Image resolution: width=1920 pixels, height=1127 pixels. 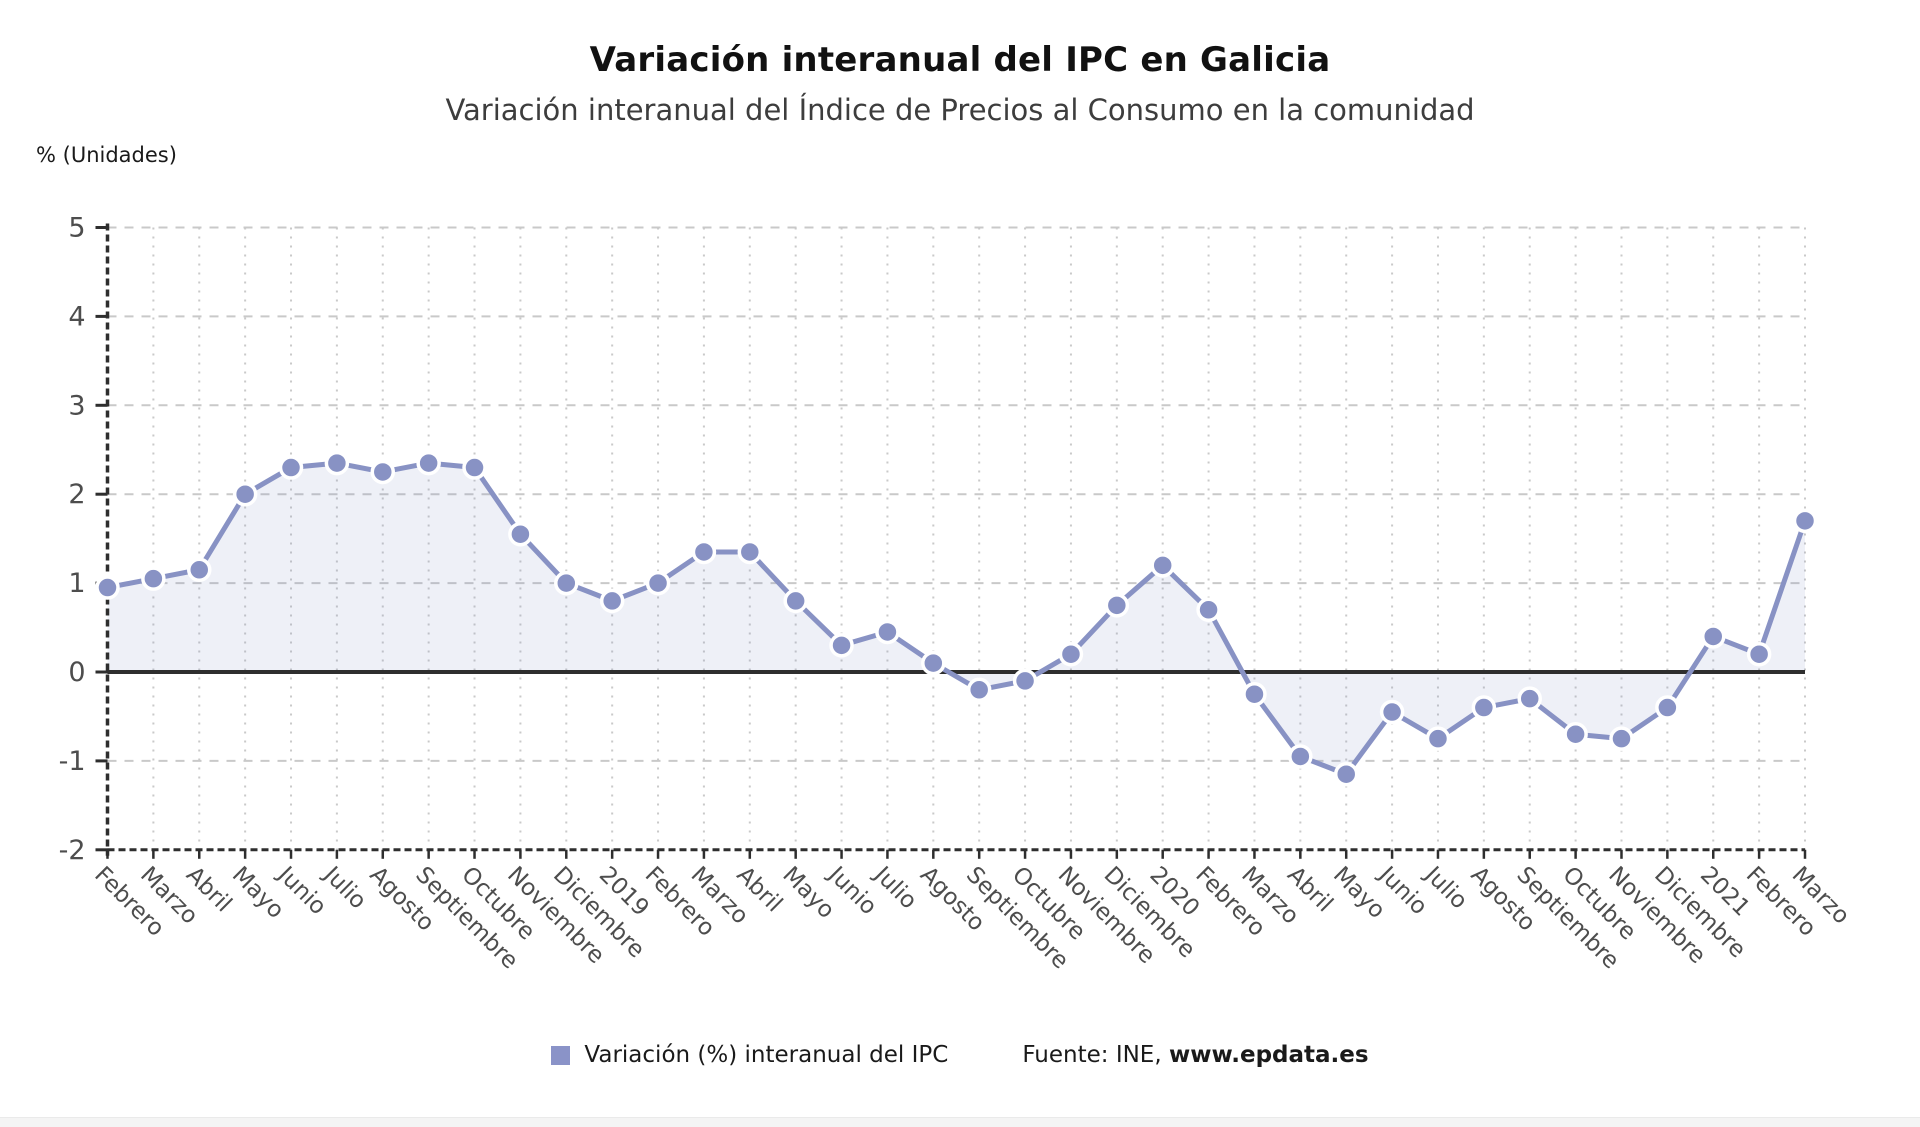 What do you see at coordinates (960, 1122) in the screenshot?
I see `footer-strip` at bounding box center [960, 1122].